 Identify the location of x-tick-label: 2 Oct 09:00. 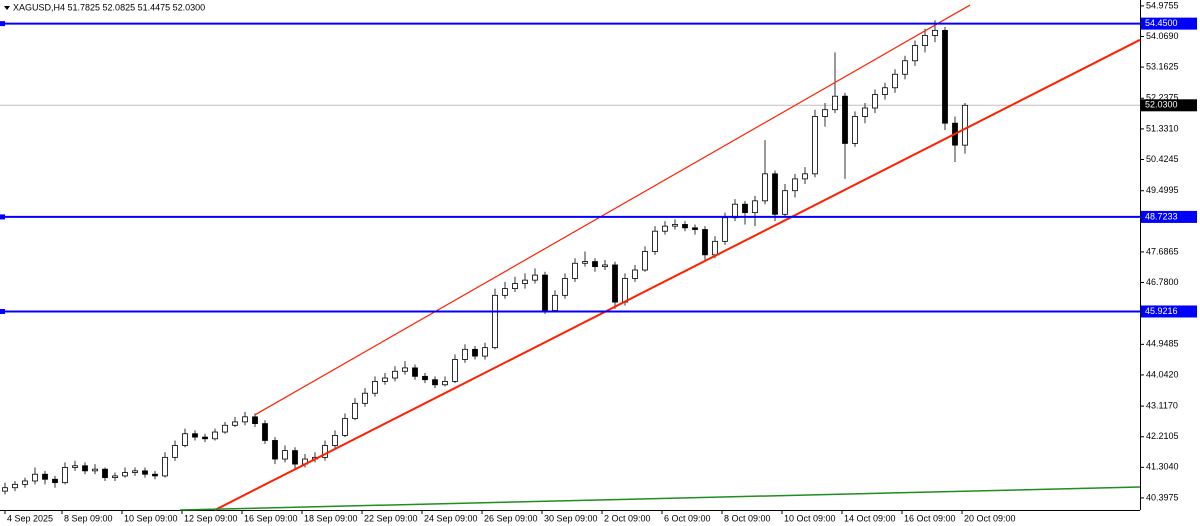
(627, 518).